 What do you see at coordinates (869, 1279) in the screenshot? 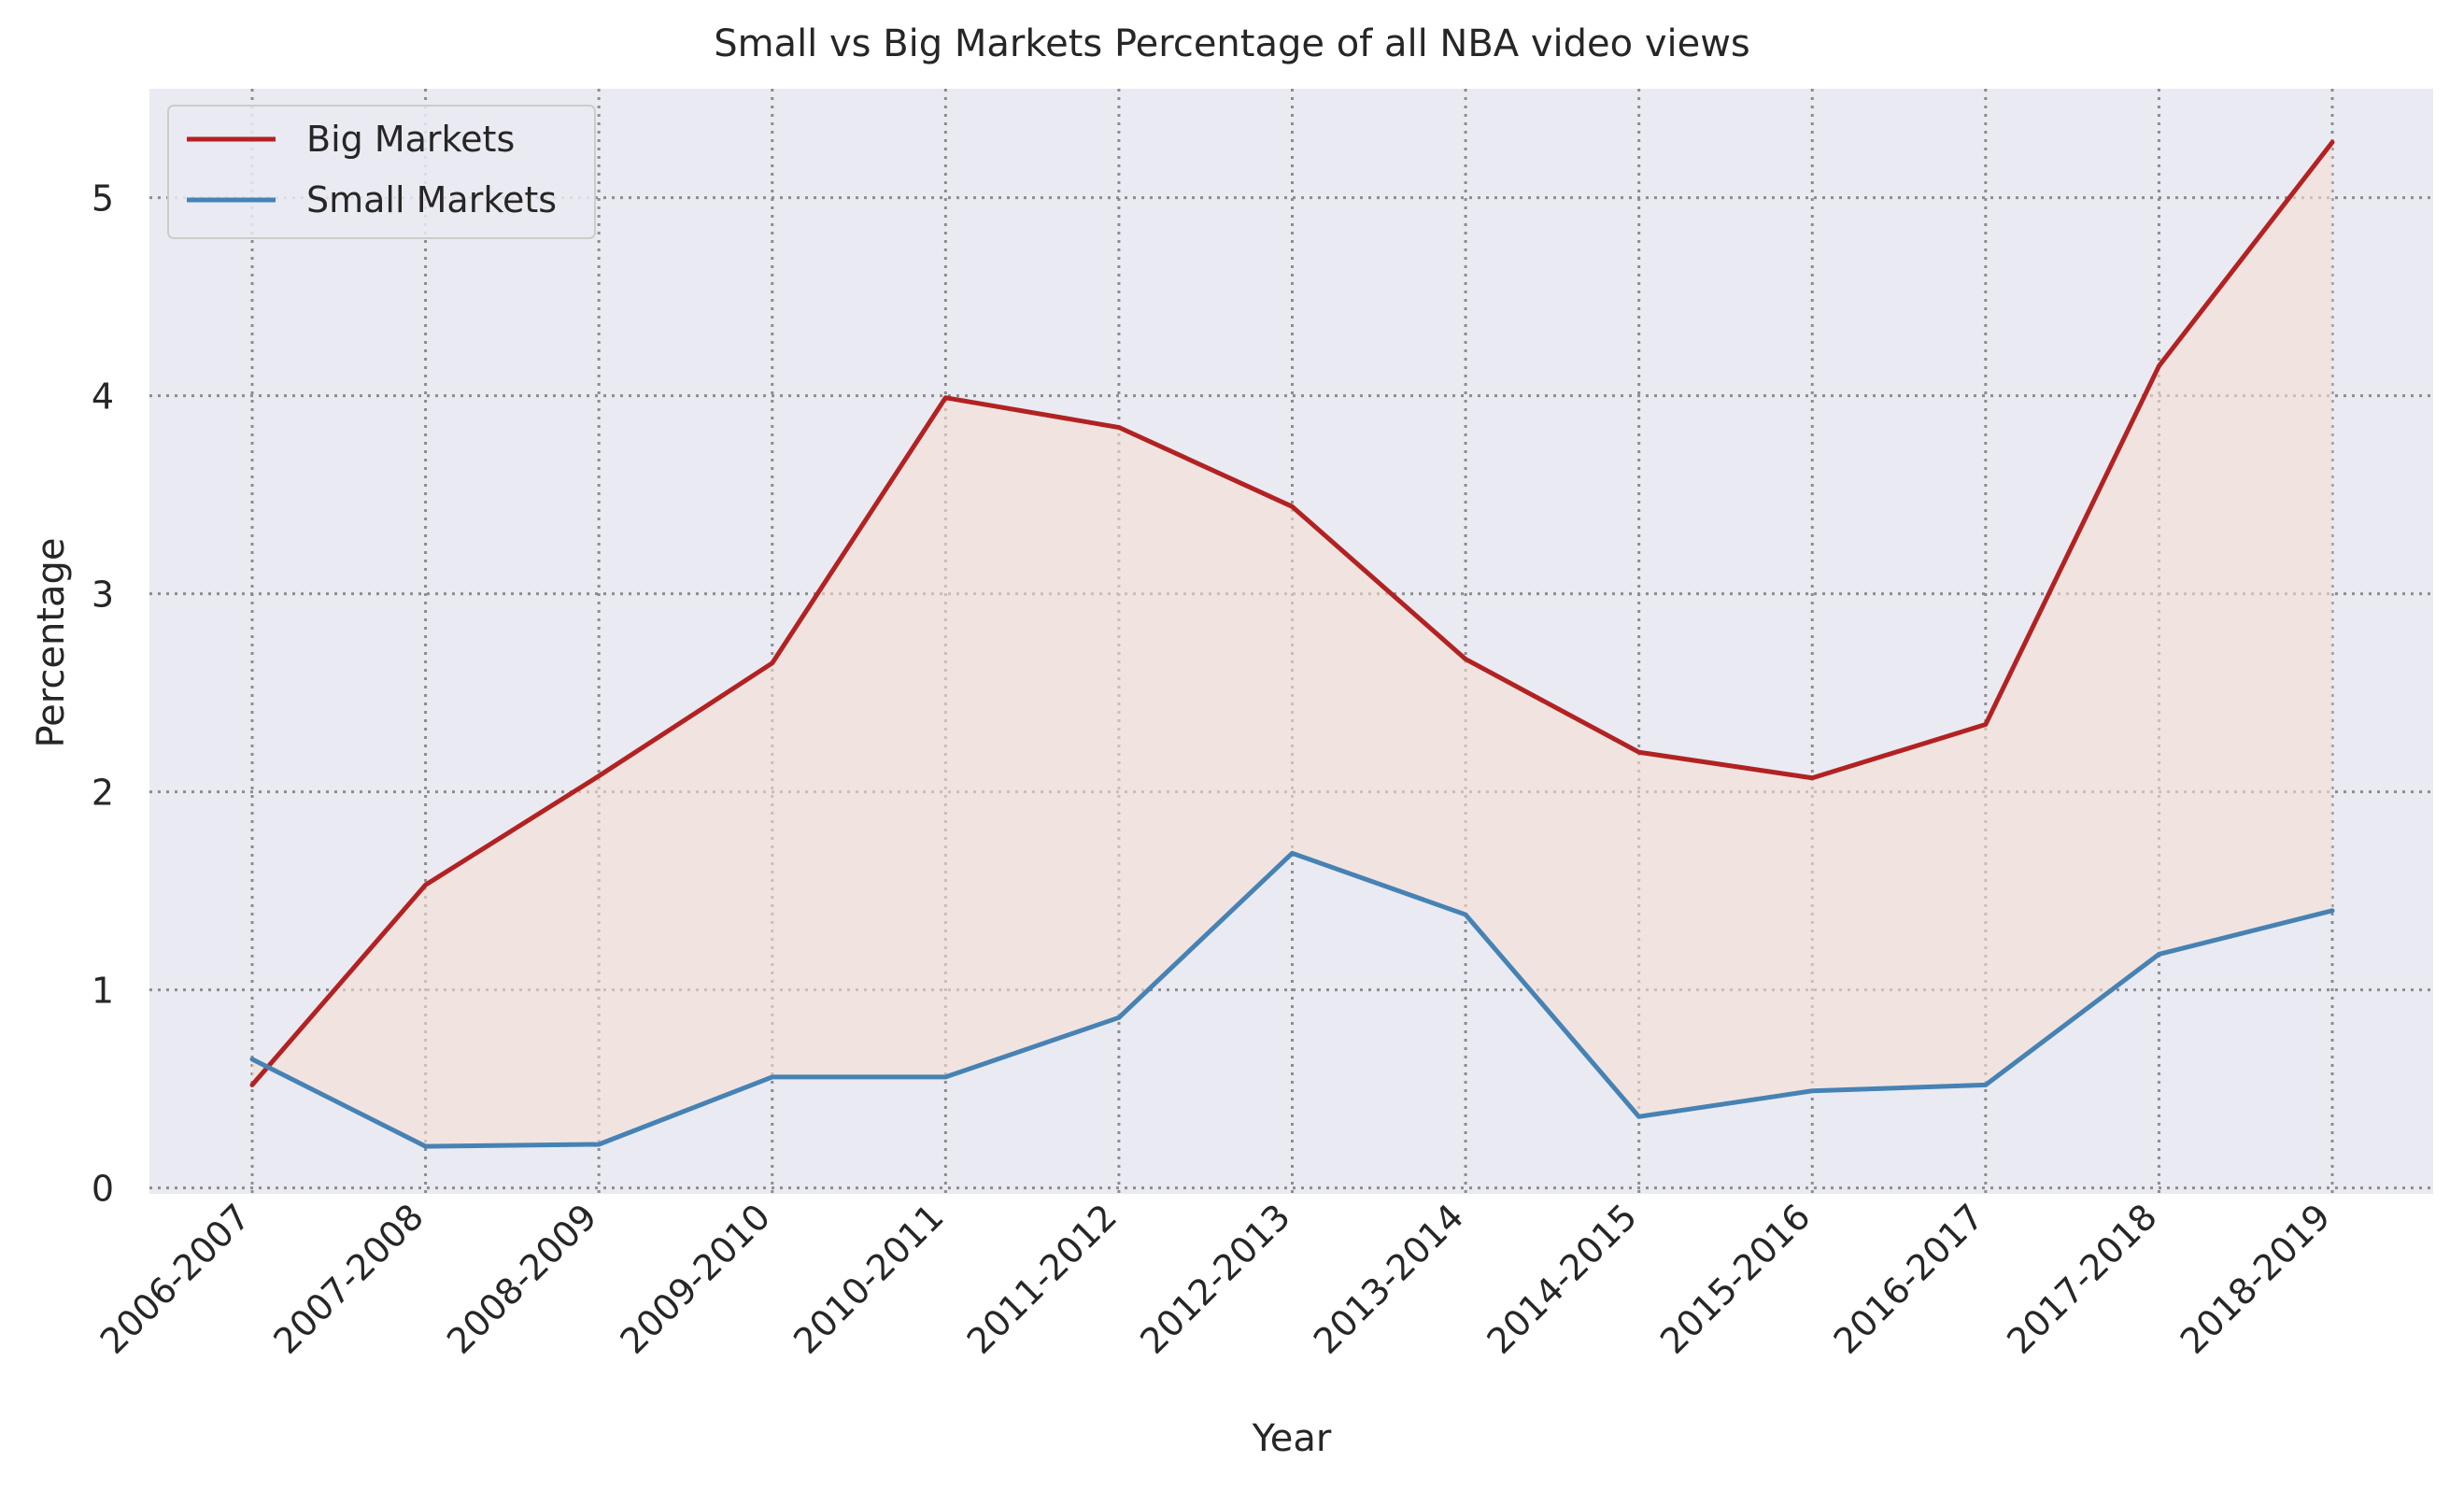
I see `x-tick-label: 2010-2011` at bounding box center [869, 1279].